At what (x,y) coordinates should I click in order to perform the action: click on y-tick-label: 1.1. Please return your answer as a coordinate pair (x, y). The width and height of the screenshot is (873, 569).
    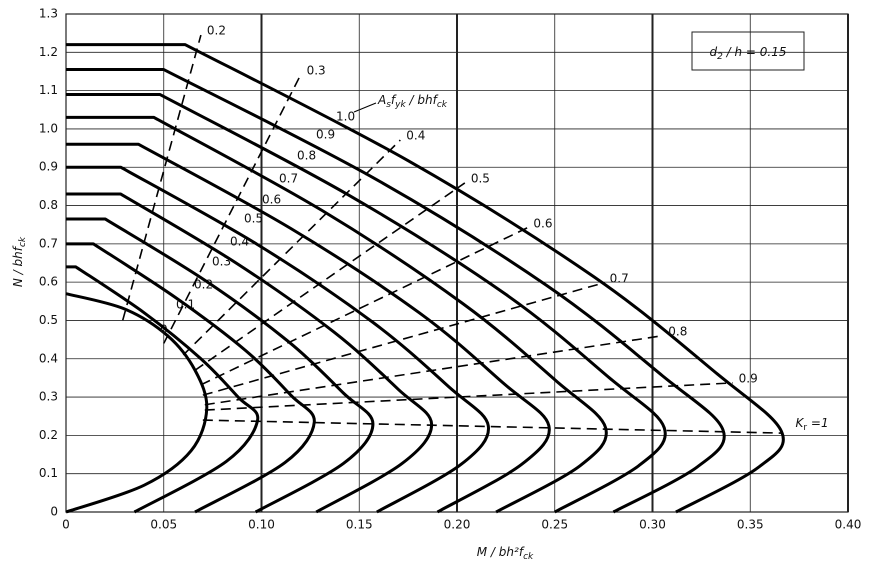
    Looking at the image, I should click on (48, 90).